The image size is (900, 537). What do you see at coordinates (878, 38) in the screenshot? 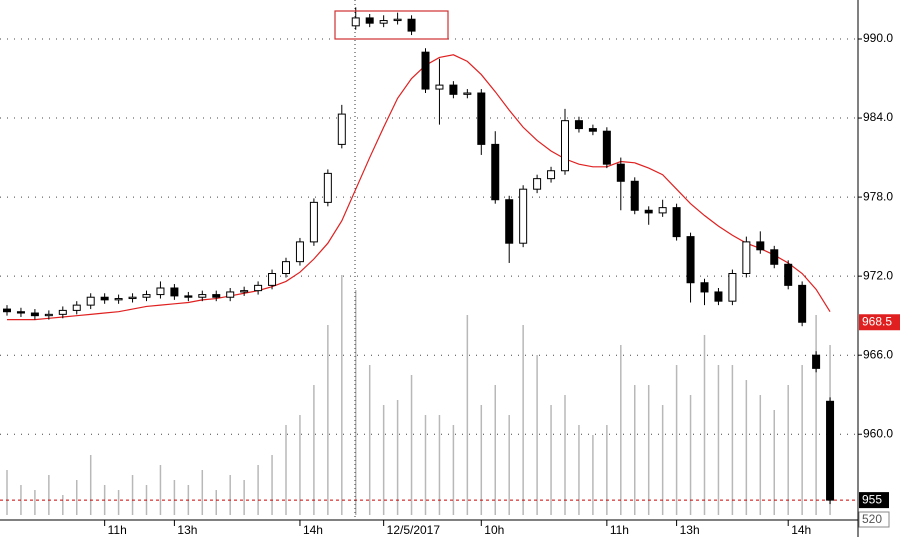
I see `y-tick-label: 990.0` at bounding box center [878, 38].